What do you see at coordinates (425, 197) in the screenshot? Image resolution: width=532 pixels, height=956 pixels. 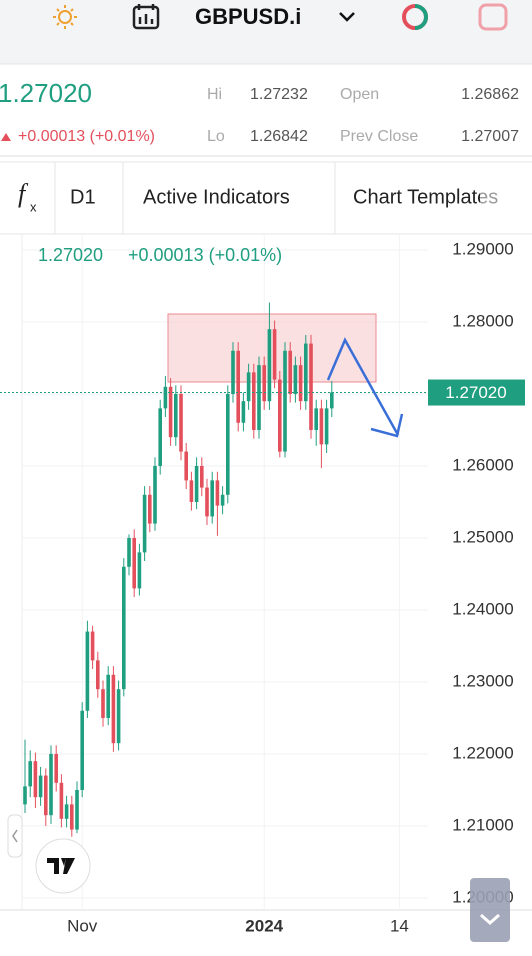 I see `templates-button: Chart Templates` at bounding box center [425, 197].